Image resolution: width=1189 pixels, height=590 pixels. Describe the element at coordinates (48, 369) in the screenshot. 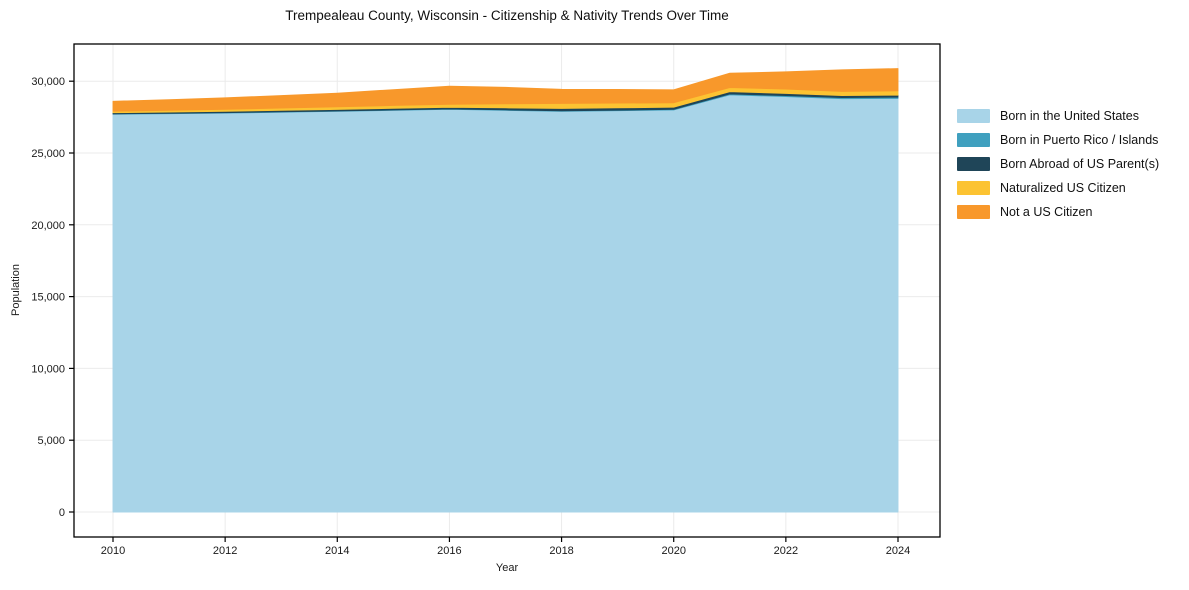

I see `y-tick-label: 10,000` at that location.